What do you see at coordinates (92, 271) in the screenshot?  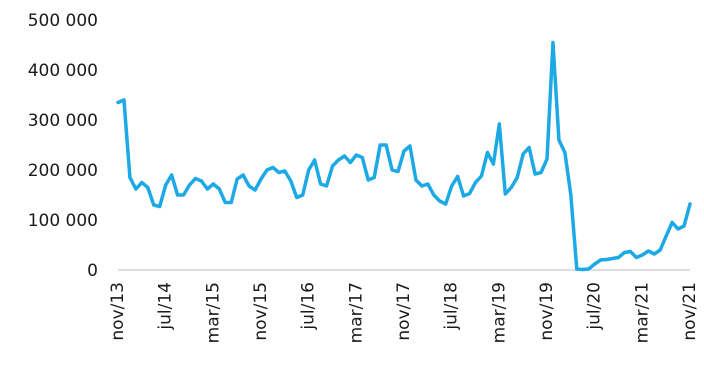 I see `y-tick-label: 0` at bounding box center [92, 271].